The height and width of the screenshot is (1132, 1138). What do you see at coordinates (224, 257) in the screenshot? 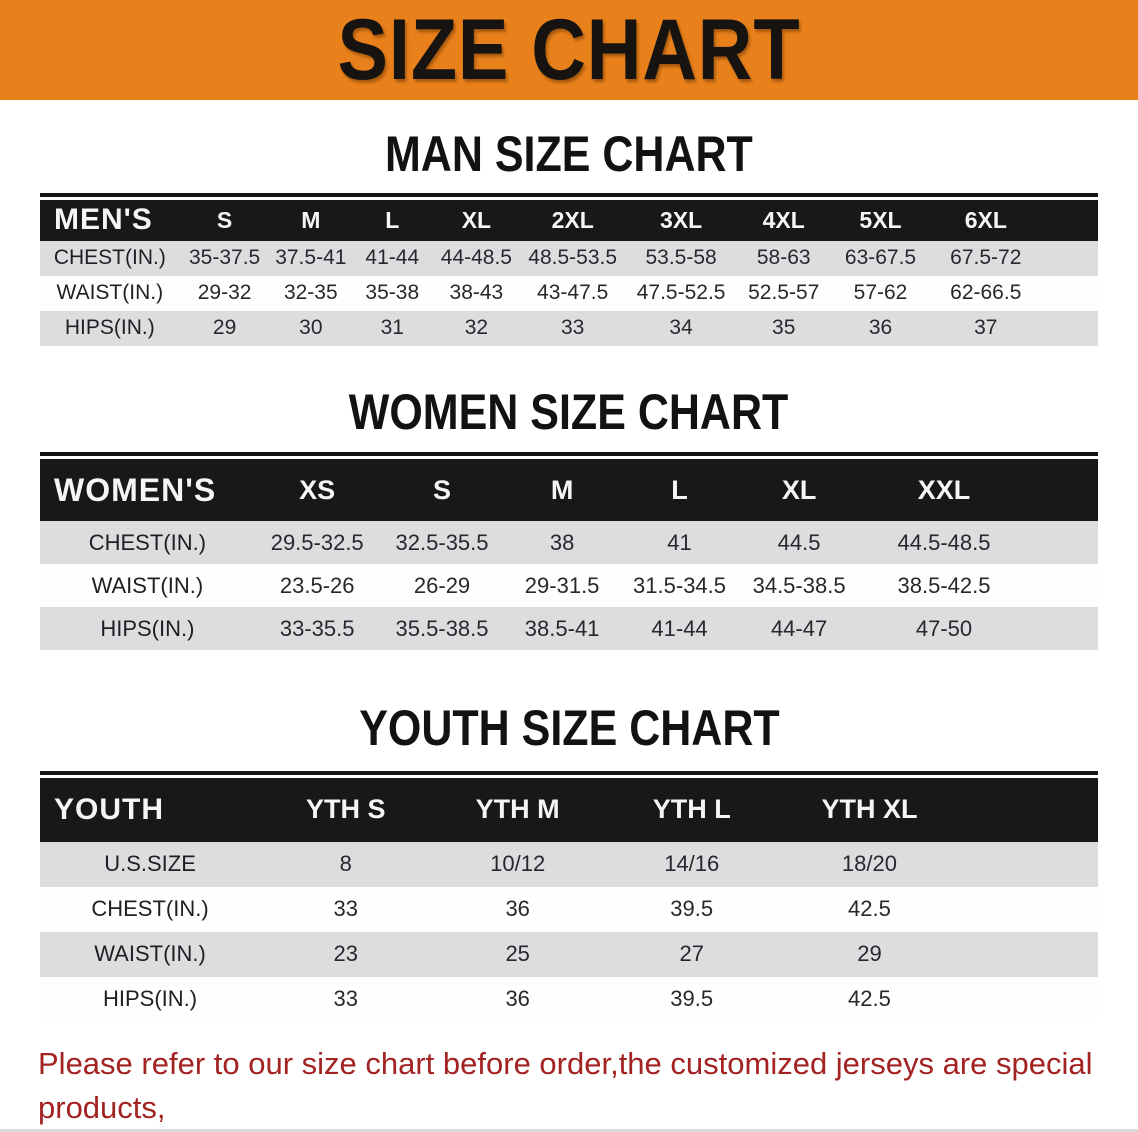
I see `table-cell: 35-37.5` at bounding box center [224, 257].